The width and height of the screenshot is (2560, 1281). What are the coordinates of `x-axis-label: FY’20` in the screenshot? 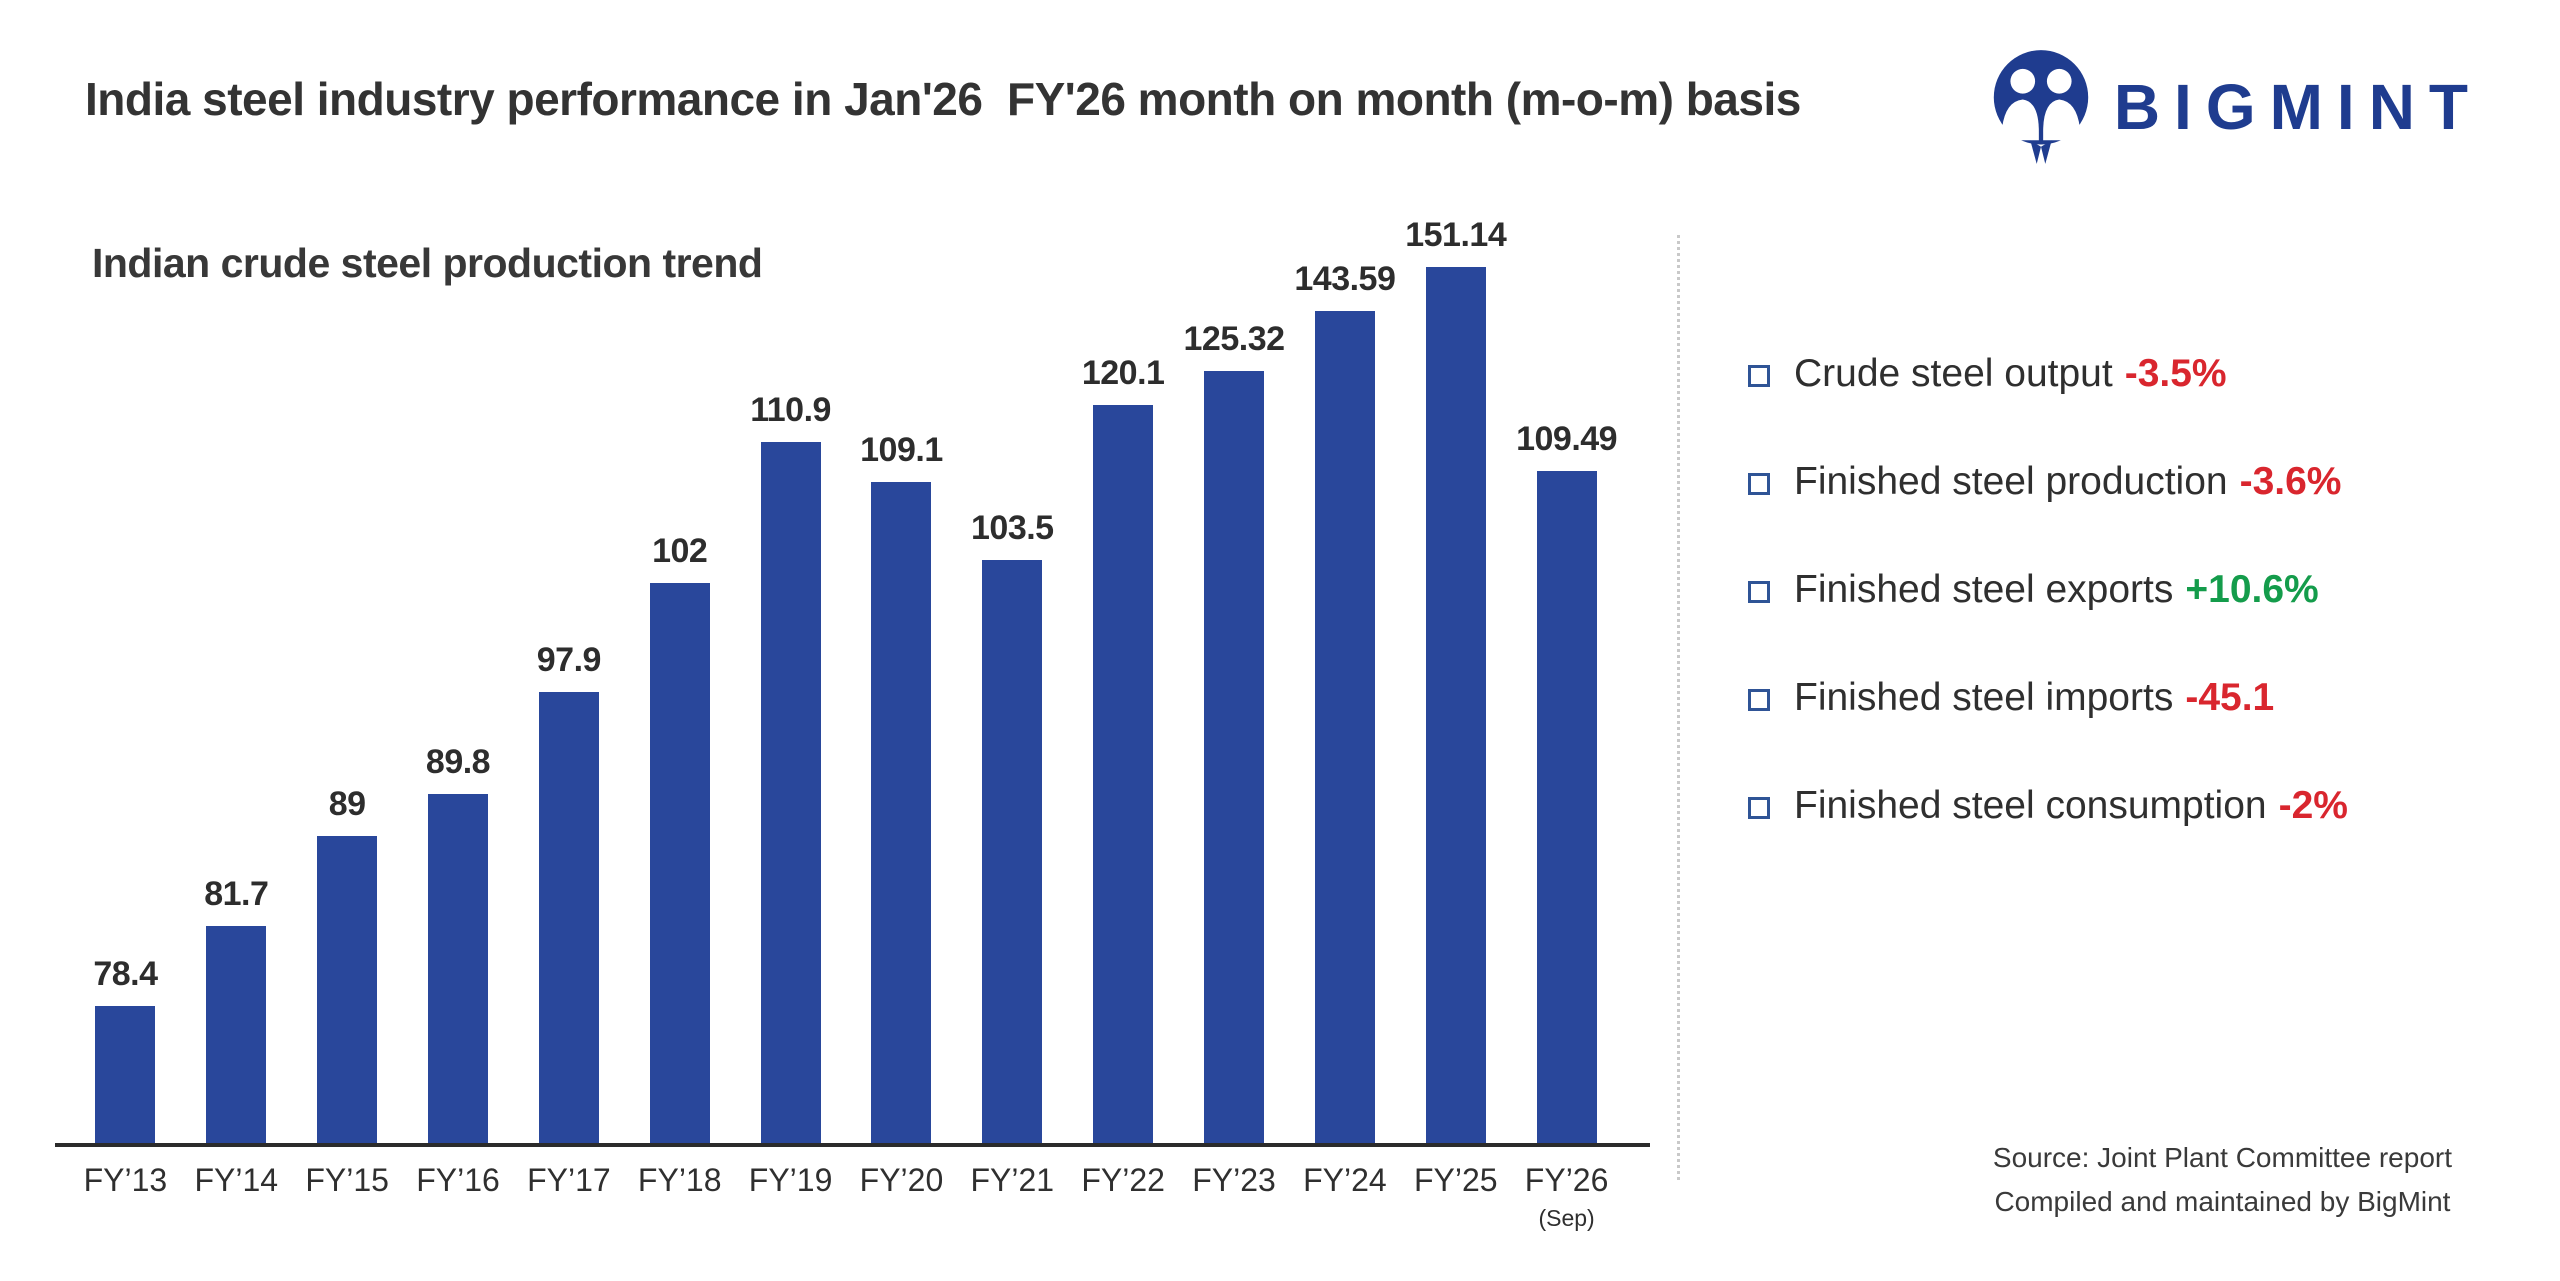 It's located at (901, 1180).